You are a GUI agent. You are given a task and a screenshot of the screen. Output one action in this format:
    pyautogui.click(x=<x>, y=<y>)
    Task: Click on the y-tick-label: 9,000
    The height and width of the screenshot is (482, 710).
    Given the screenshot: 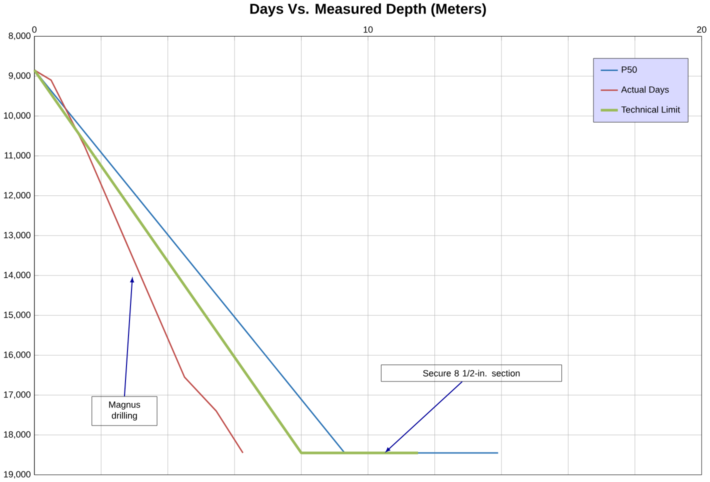 What is the action you would take?
    pyautogui.click(x=19, y=76)
    